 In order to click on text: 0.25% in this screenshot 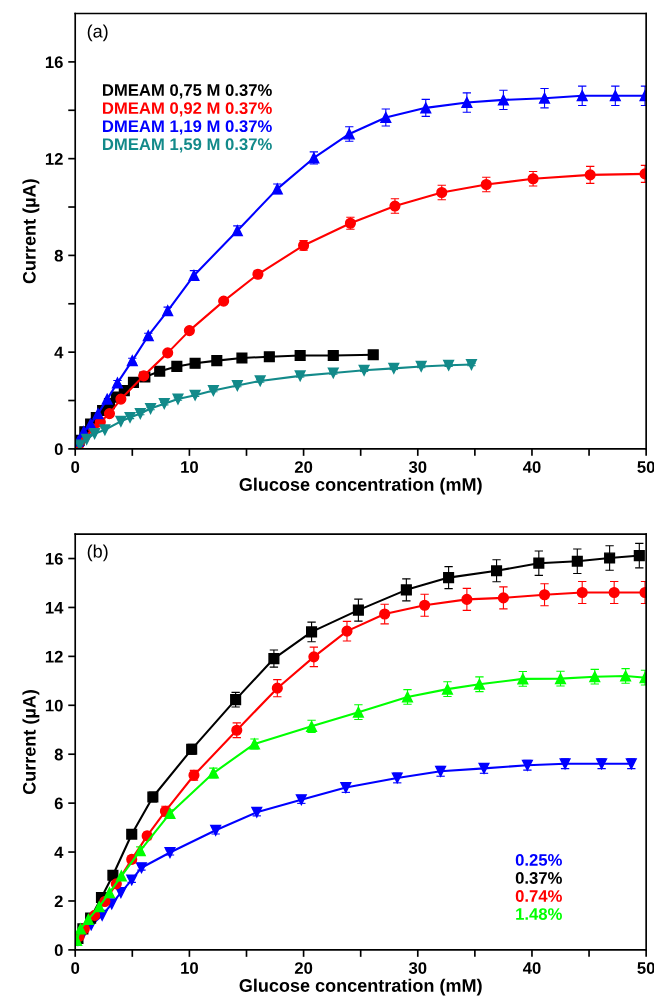, I will do `click(538, 860)`.